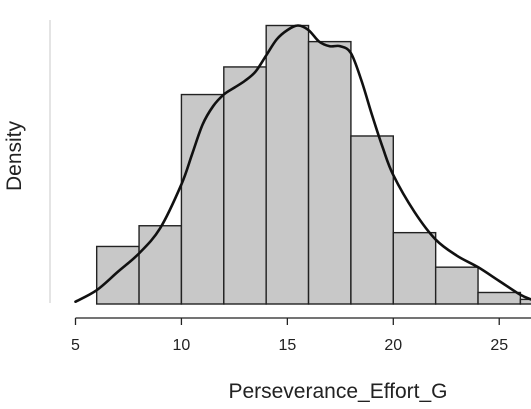 This screenshot has width=531, height=409. Describe the element at coordinates (287, 345) in the screenshot. I see `x-tick-label: 15` at that location.